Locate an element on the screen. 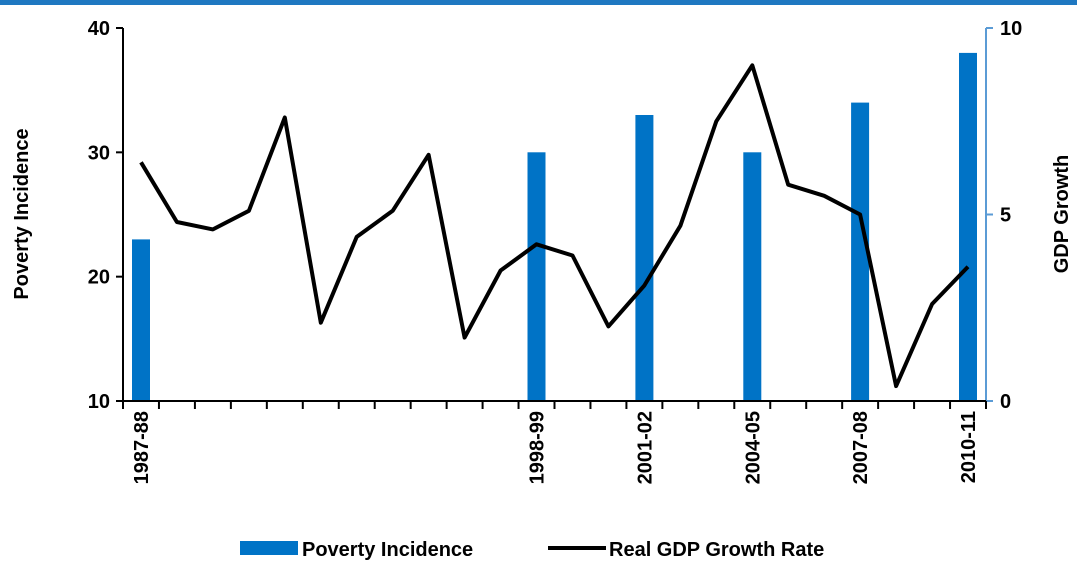  x-tick-label: 2004-05 is located at coordinates (753, 447).